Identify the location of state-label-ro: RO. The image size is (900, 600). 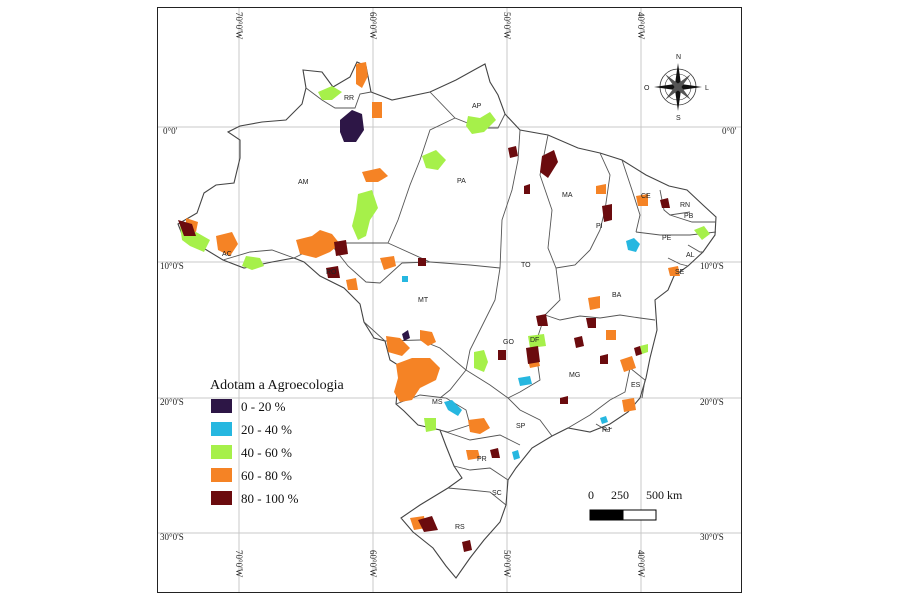
(331, 272).